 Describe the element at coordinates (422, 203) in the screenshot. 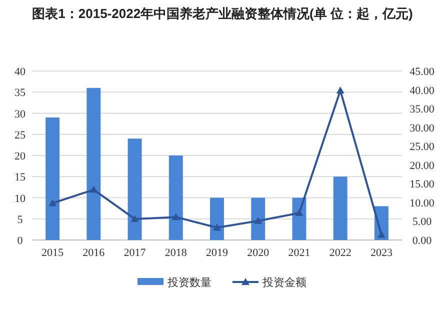

I see `y2-tick-label: 10.00` at that location.